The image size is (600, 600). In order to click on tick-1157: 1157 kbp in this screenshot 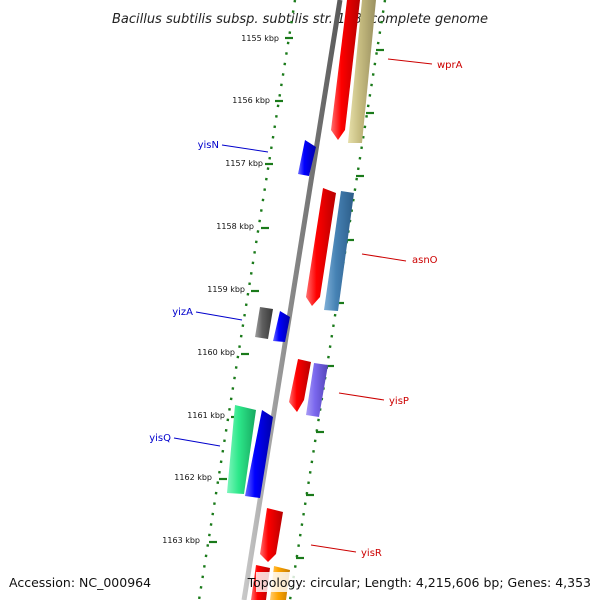, I will do `click(249, 163)`.